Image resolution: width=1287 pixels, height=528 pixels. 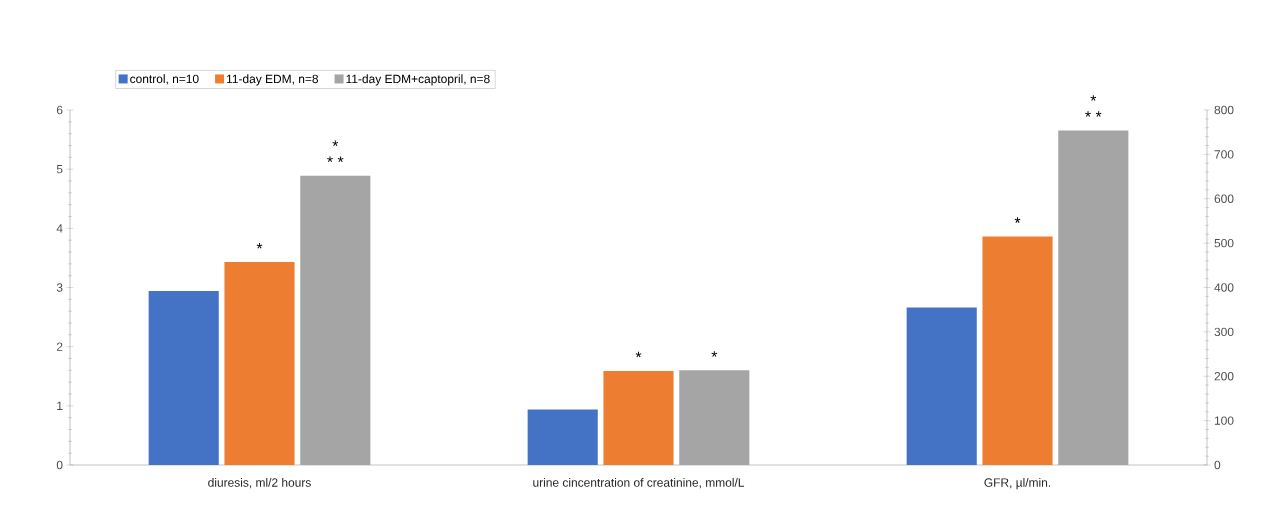 I want to click on y-tick-label: 3, so click(x=59, y=287).